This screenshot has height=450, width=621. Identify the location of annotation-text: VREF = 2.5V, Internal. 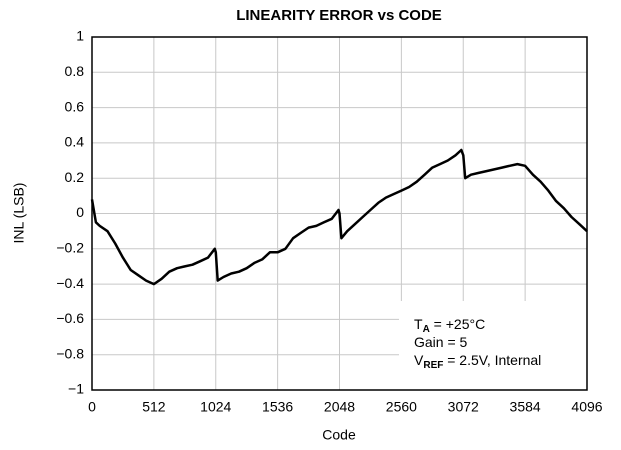
(477, 361).